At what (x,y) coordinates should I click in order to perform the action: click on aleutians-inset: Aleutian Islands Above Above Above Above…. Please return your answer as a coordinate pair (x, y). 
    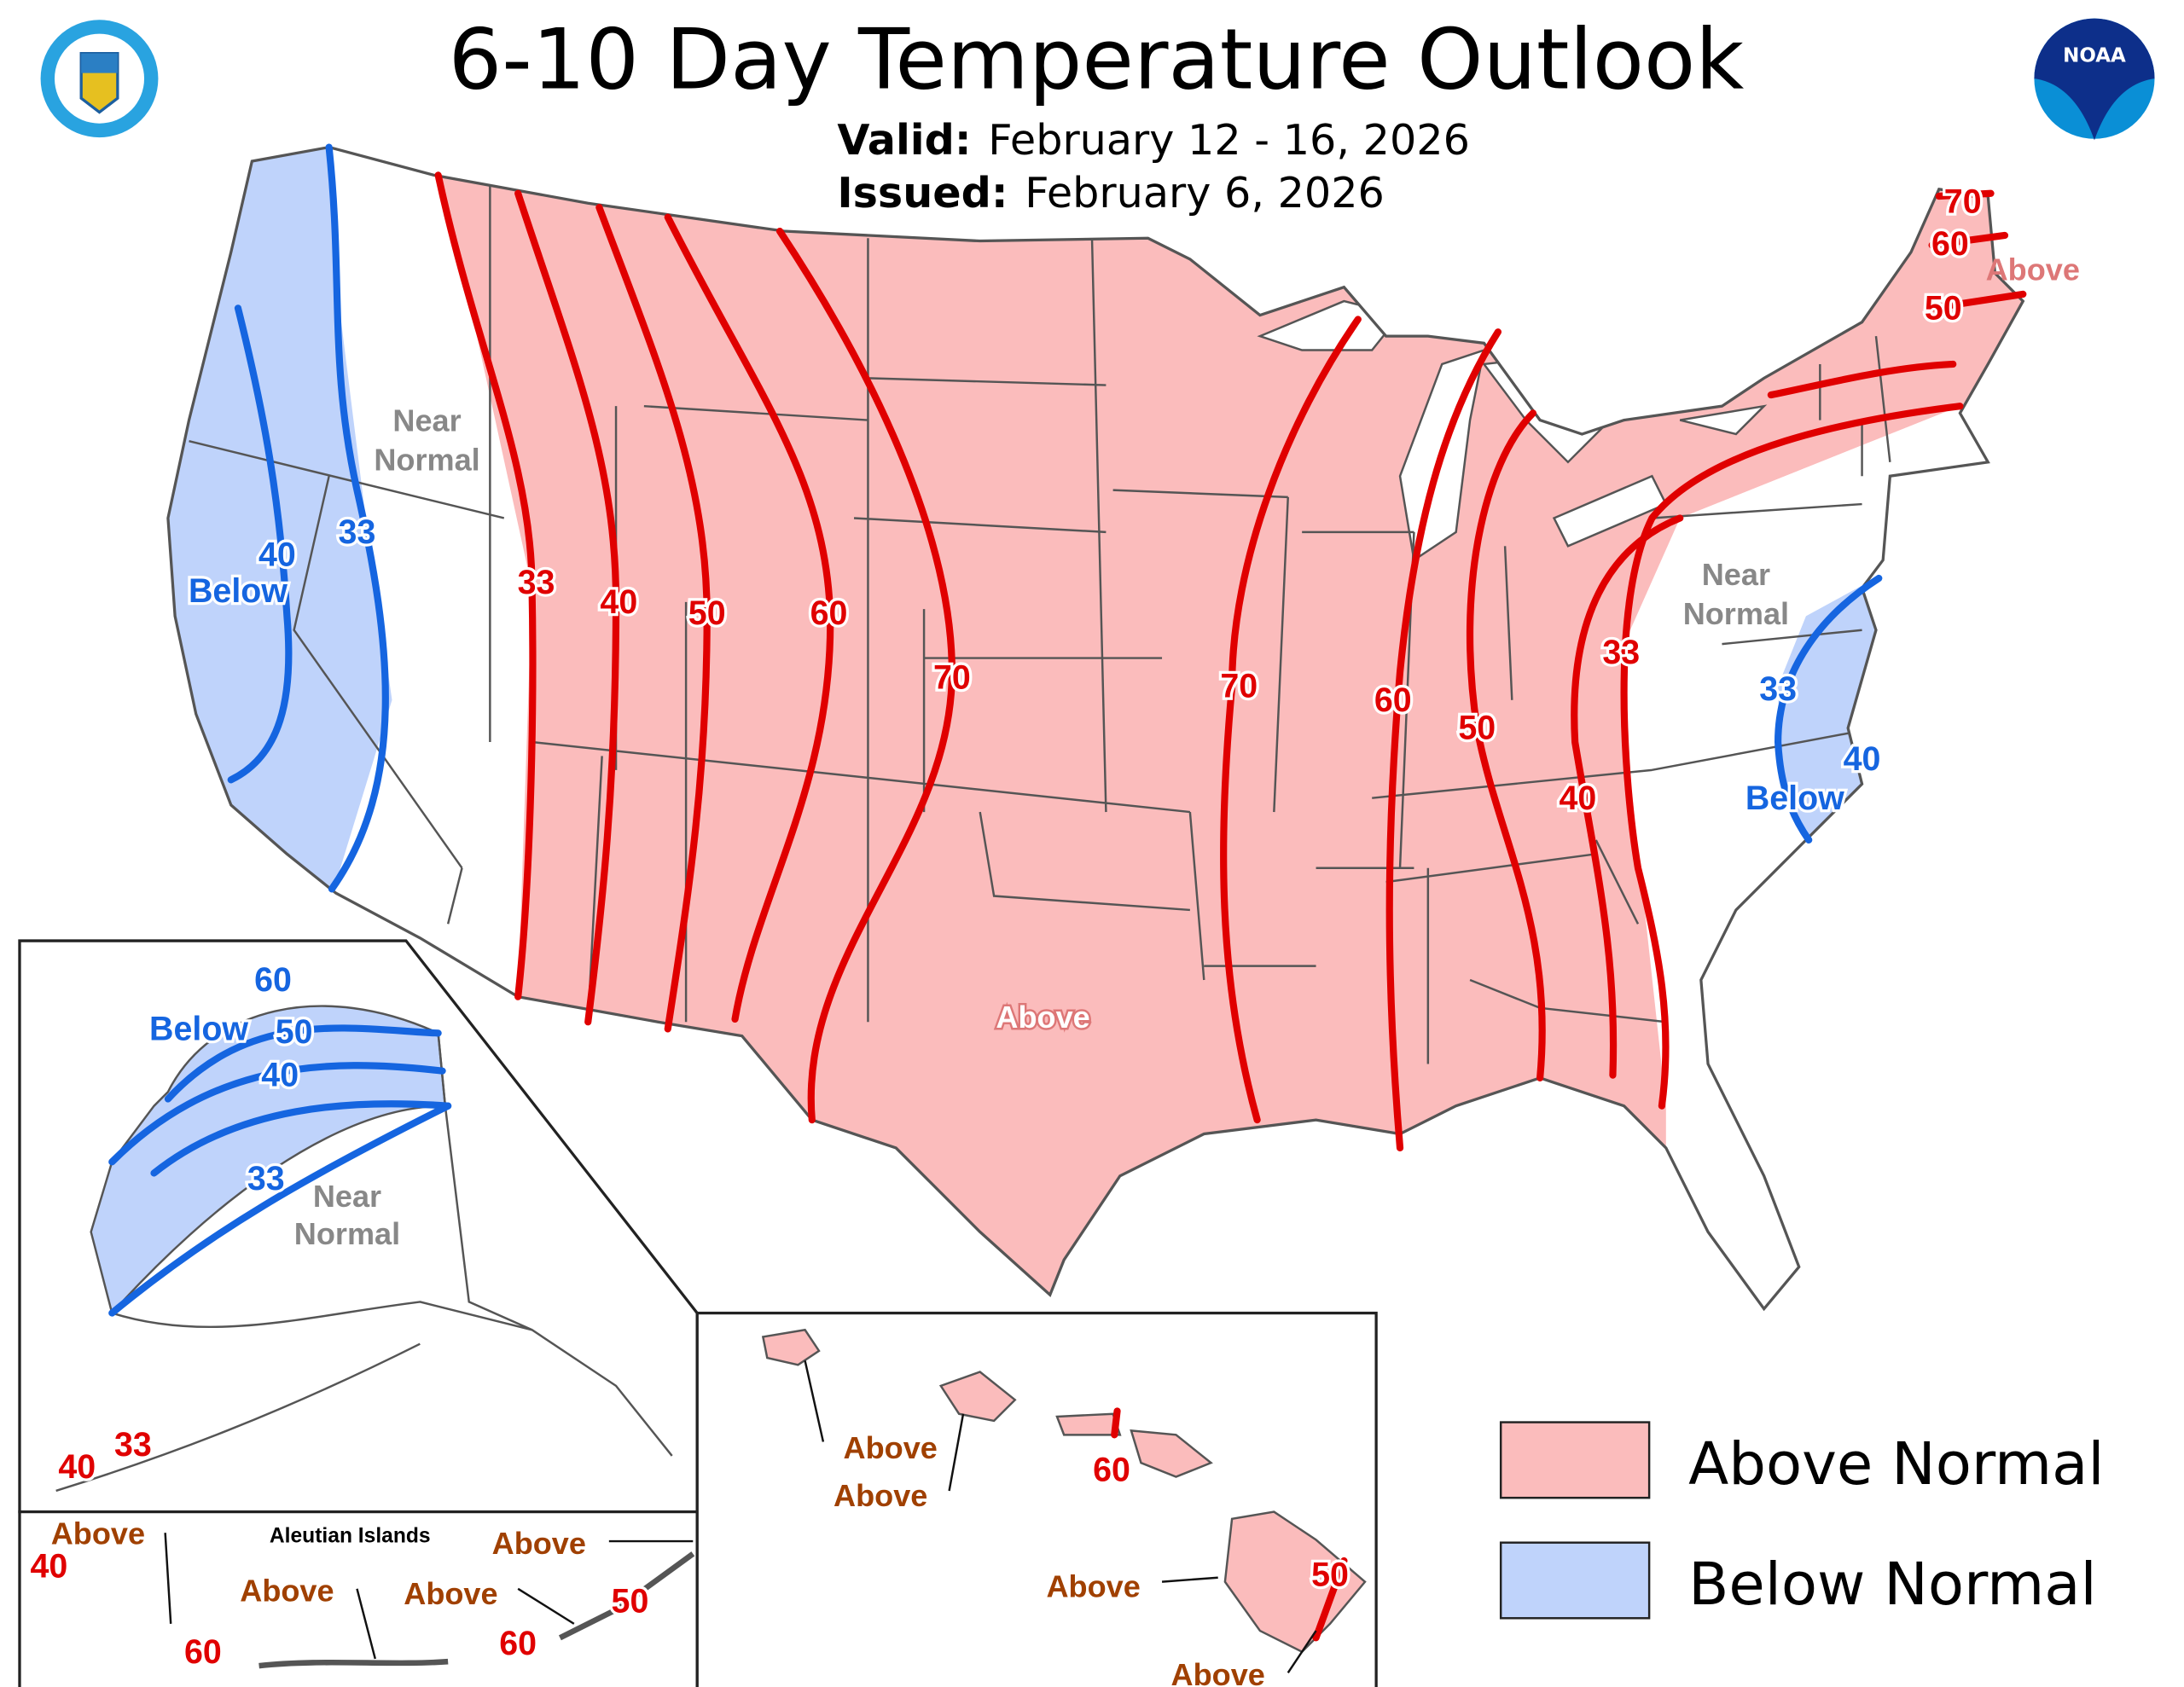
    Looking at the image, I should click on (359, 1599).